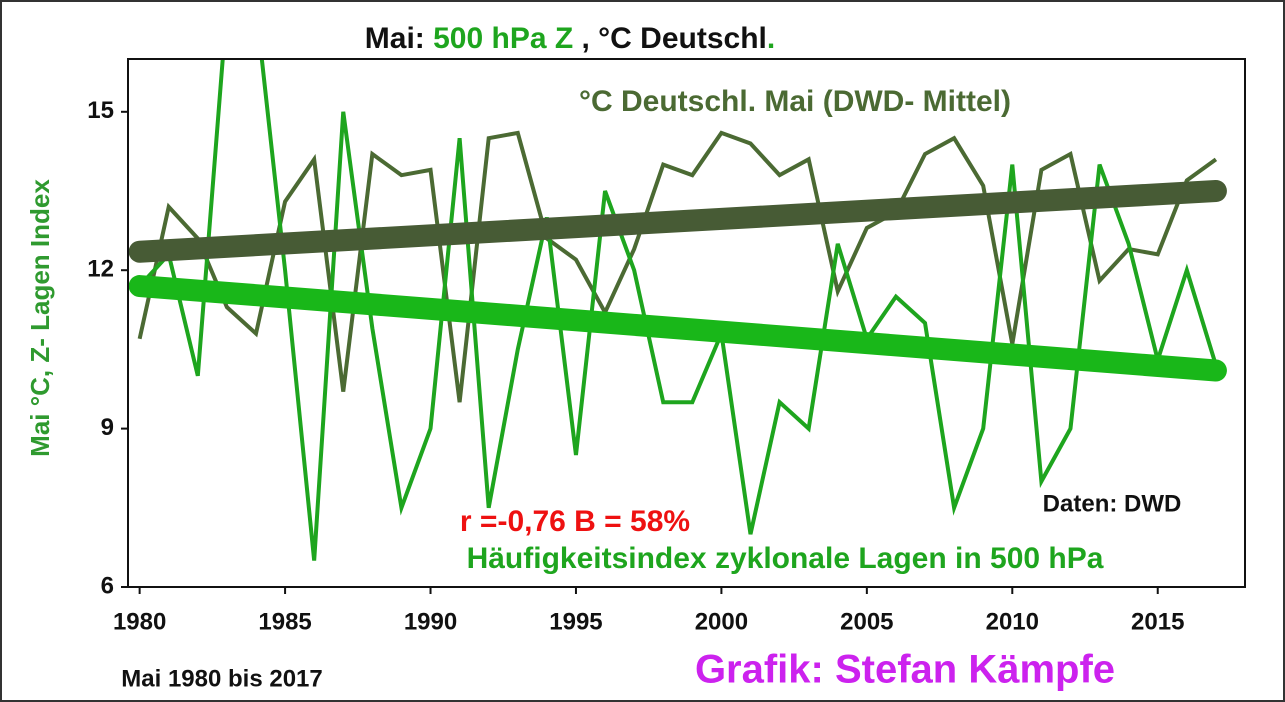 This screenshot has width=1285, height=702. I want to click on y-tick-label: 12, so click(100, 269).